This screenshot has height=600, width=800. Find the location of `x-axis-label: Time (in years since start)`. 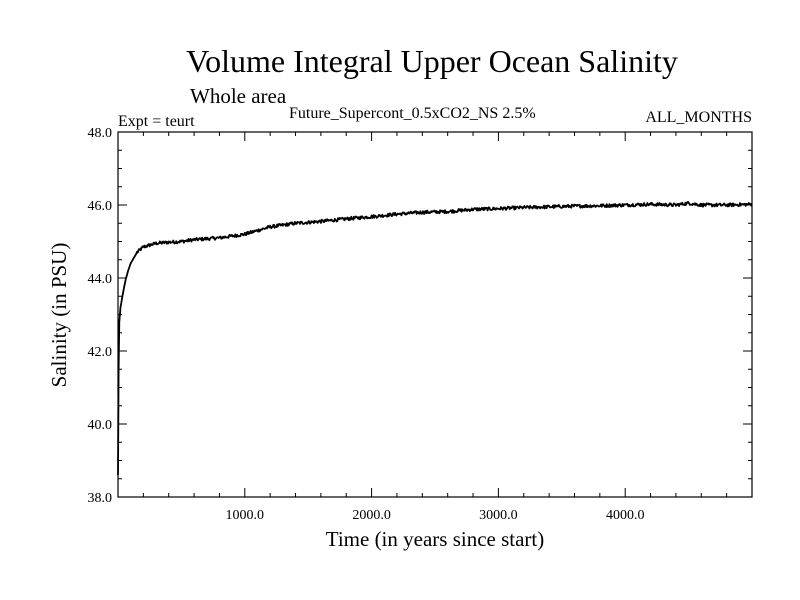

x-axis-label: Time (in years since start) is located at coordinates (435, 539).